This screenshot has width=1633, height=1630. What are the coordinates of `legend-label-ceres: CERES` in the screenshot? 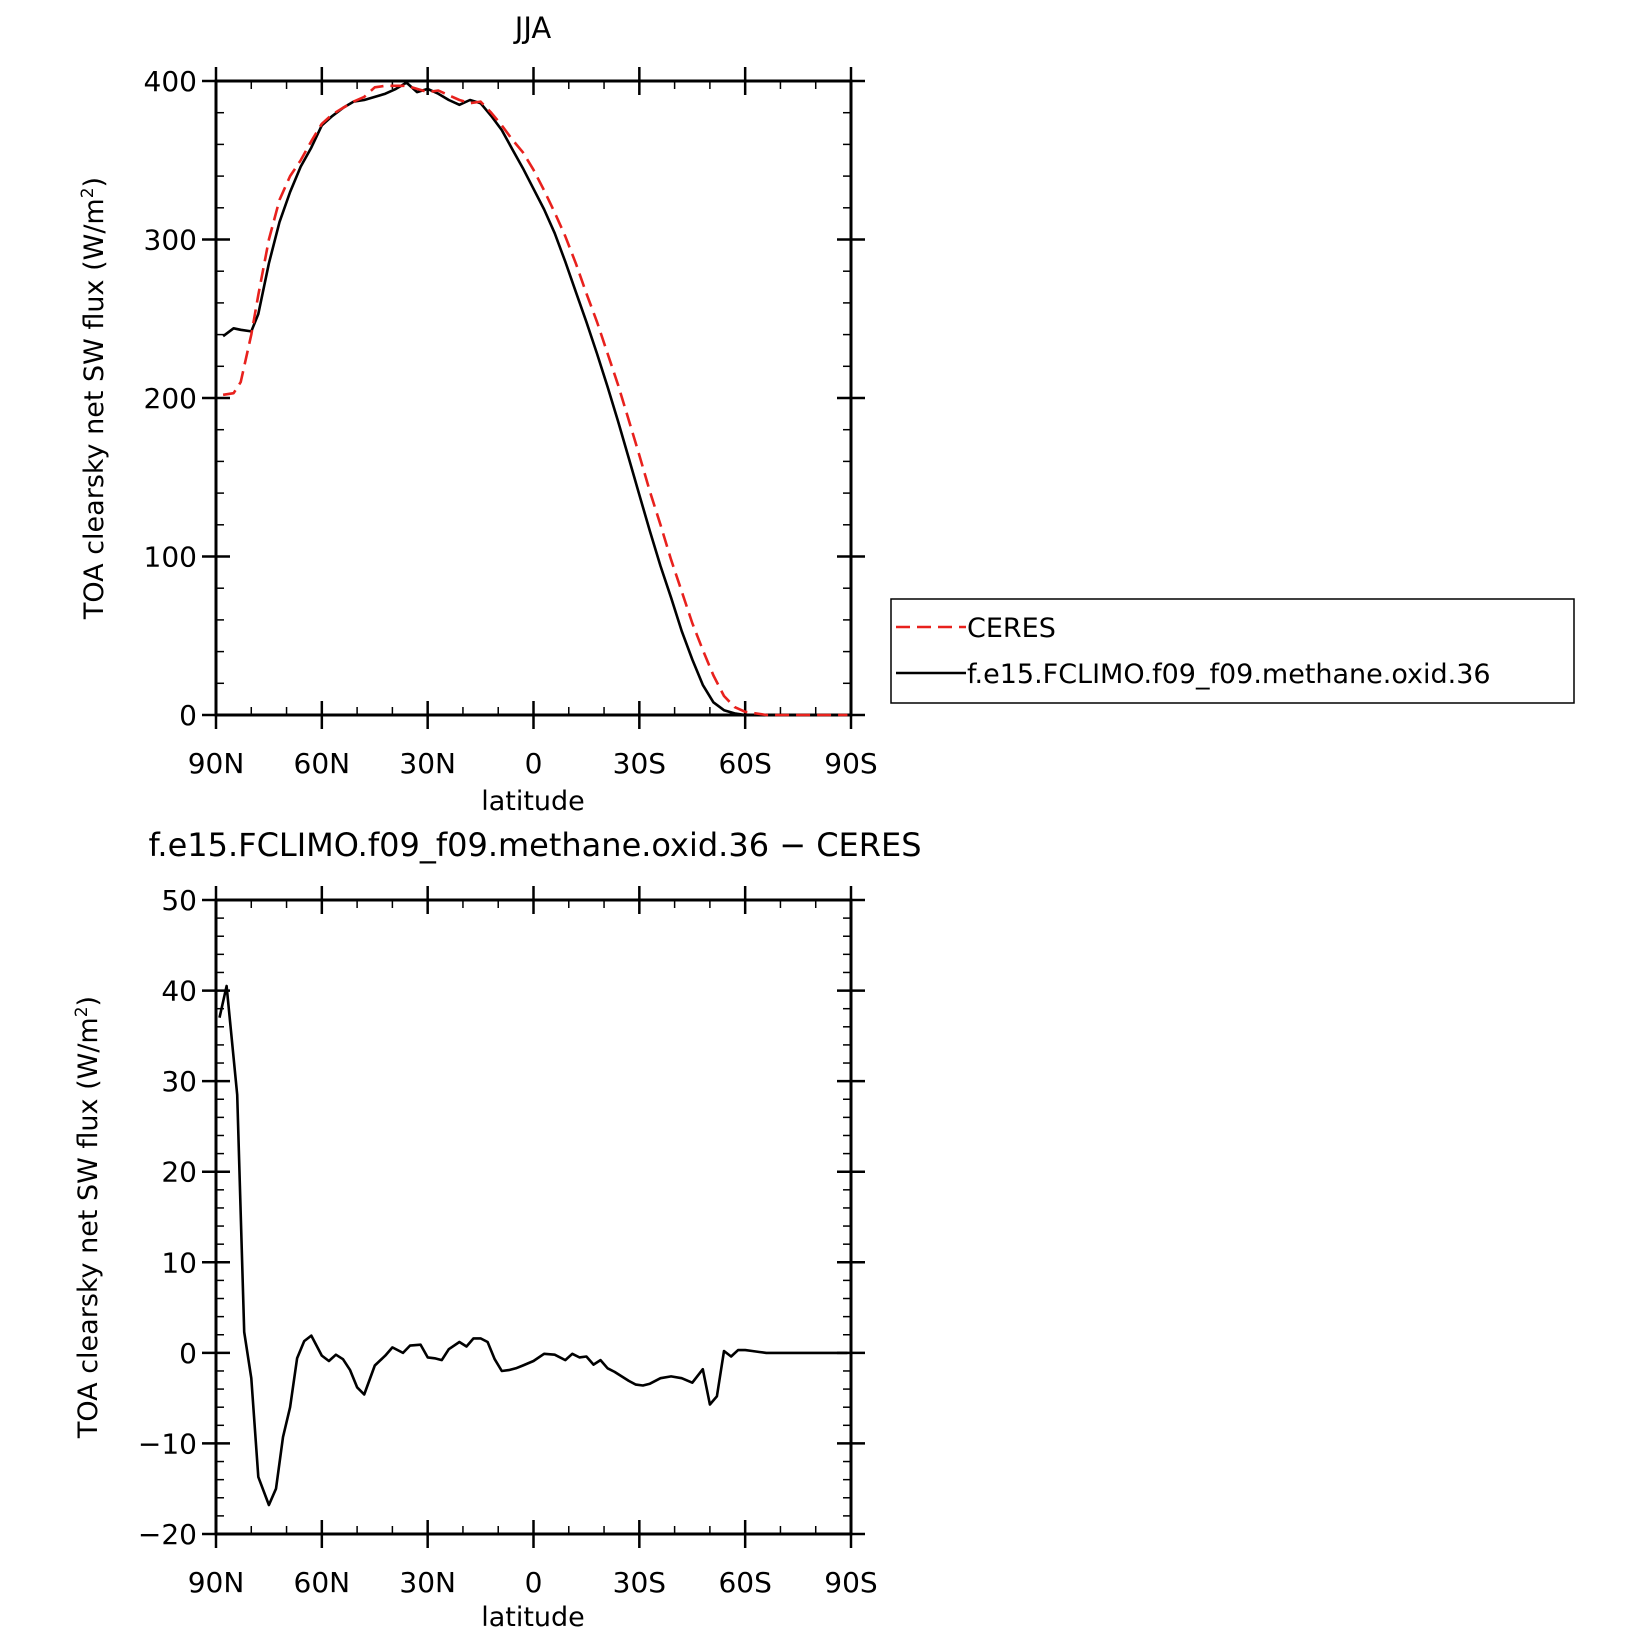 It's located at (1011, 628).